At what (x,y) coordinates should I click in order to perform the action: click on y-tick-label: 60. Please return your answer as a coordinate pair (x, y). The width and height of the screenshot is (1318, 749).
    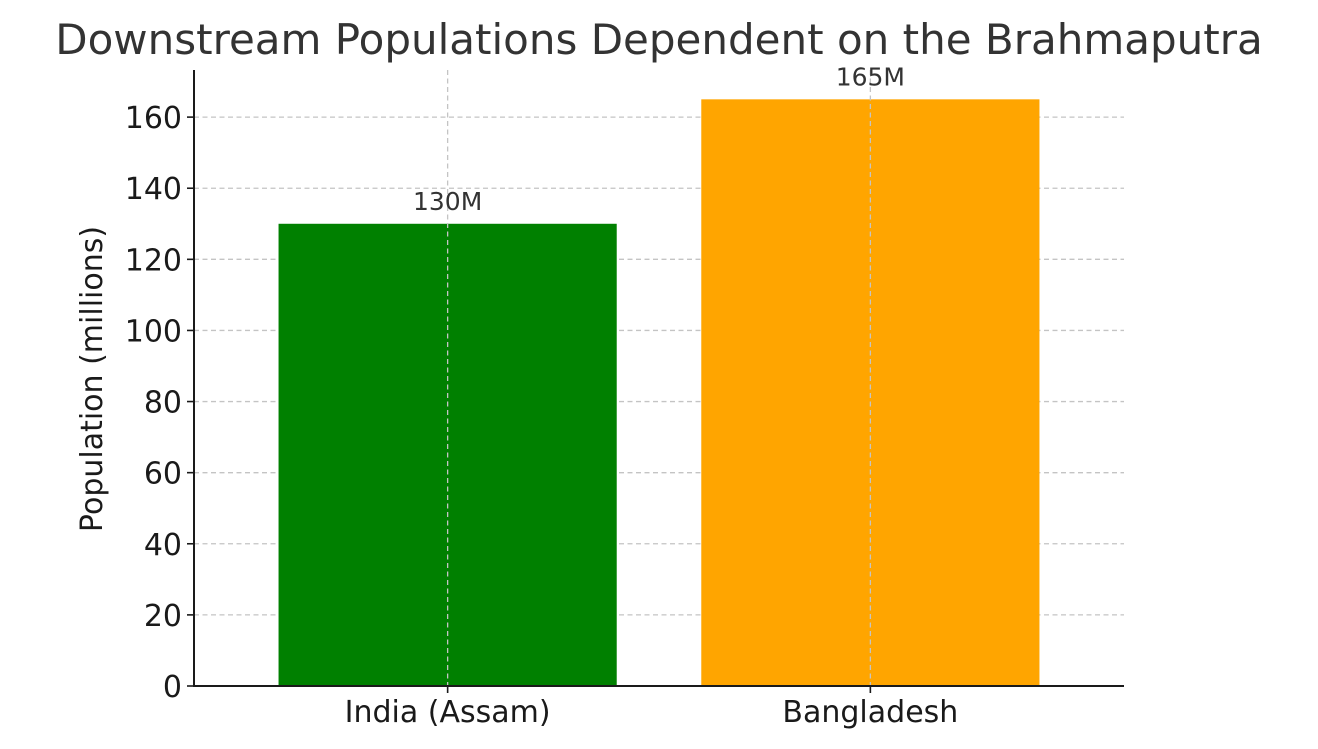
    Looking at the image, I should click on (163, 474).